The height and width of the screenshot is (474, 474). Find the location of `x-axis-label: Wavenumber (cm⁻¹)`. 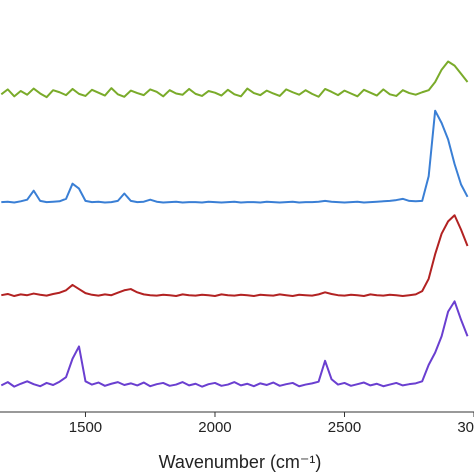

x-axis-label: Wavenumber (cm⁻¹) is located at coordinates (240, 462).